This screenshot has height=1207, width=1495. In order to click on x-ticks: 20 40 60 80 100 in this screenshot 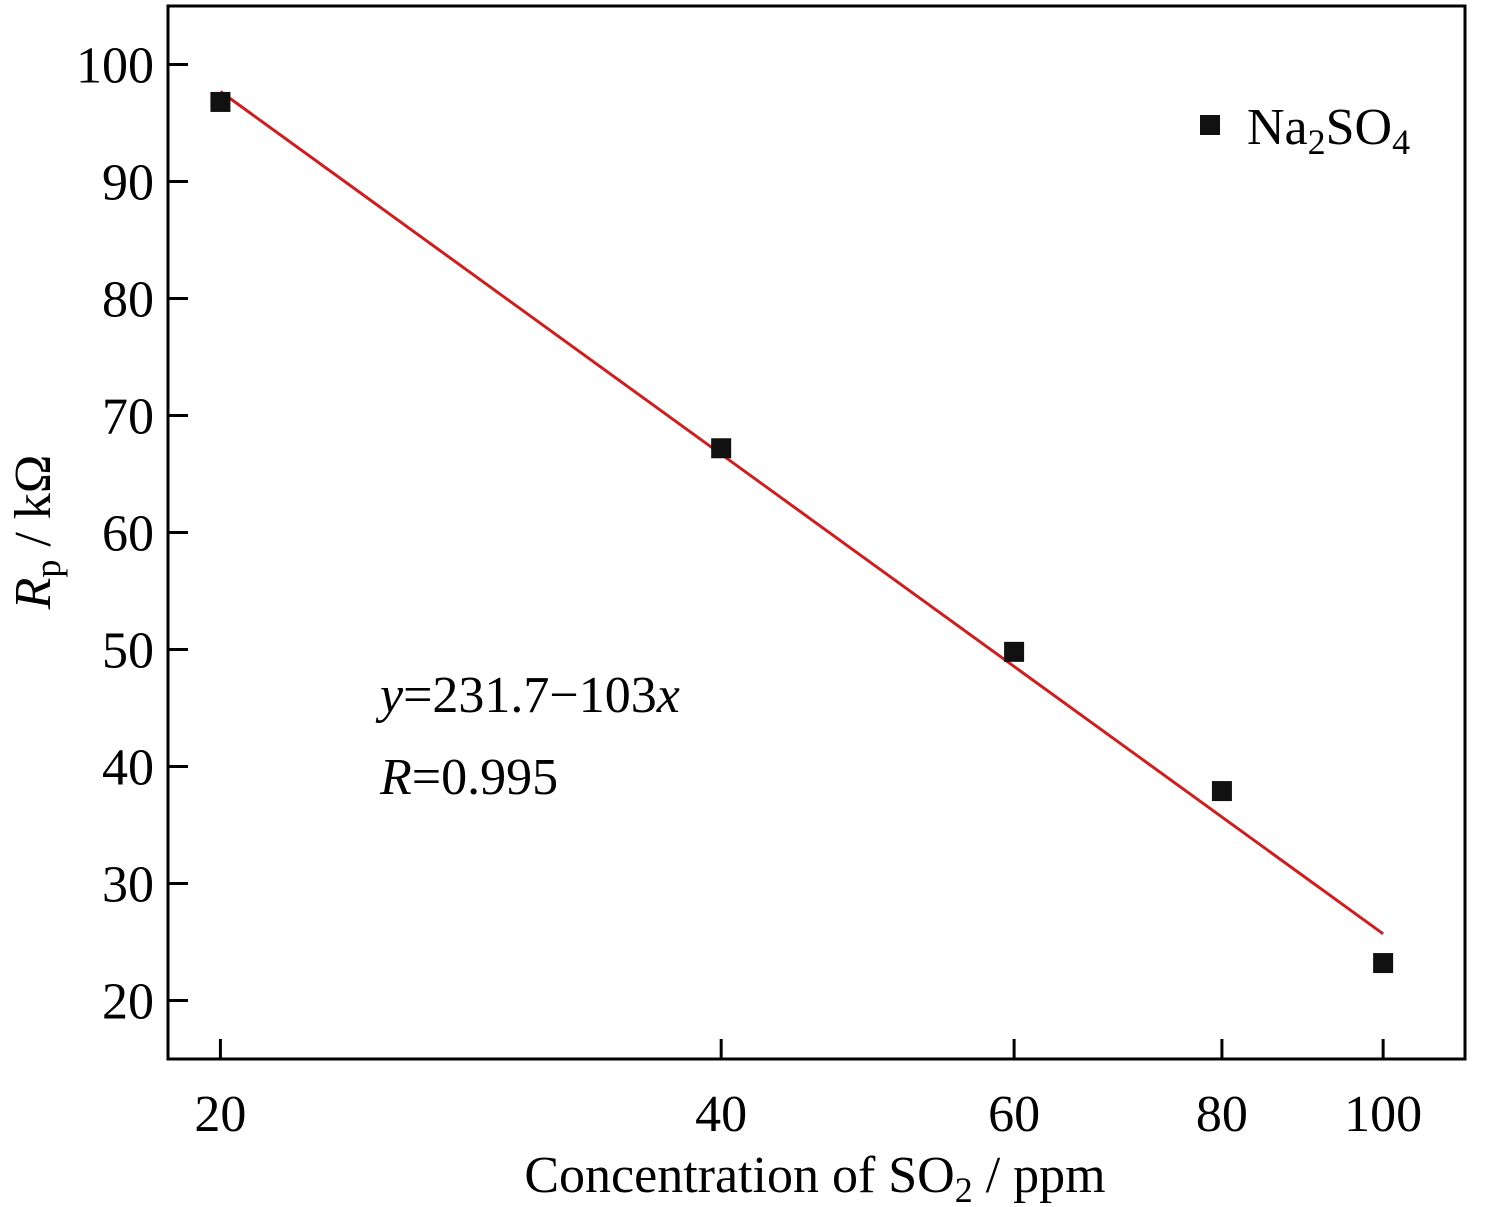, I will do `click(808, 1091)`.